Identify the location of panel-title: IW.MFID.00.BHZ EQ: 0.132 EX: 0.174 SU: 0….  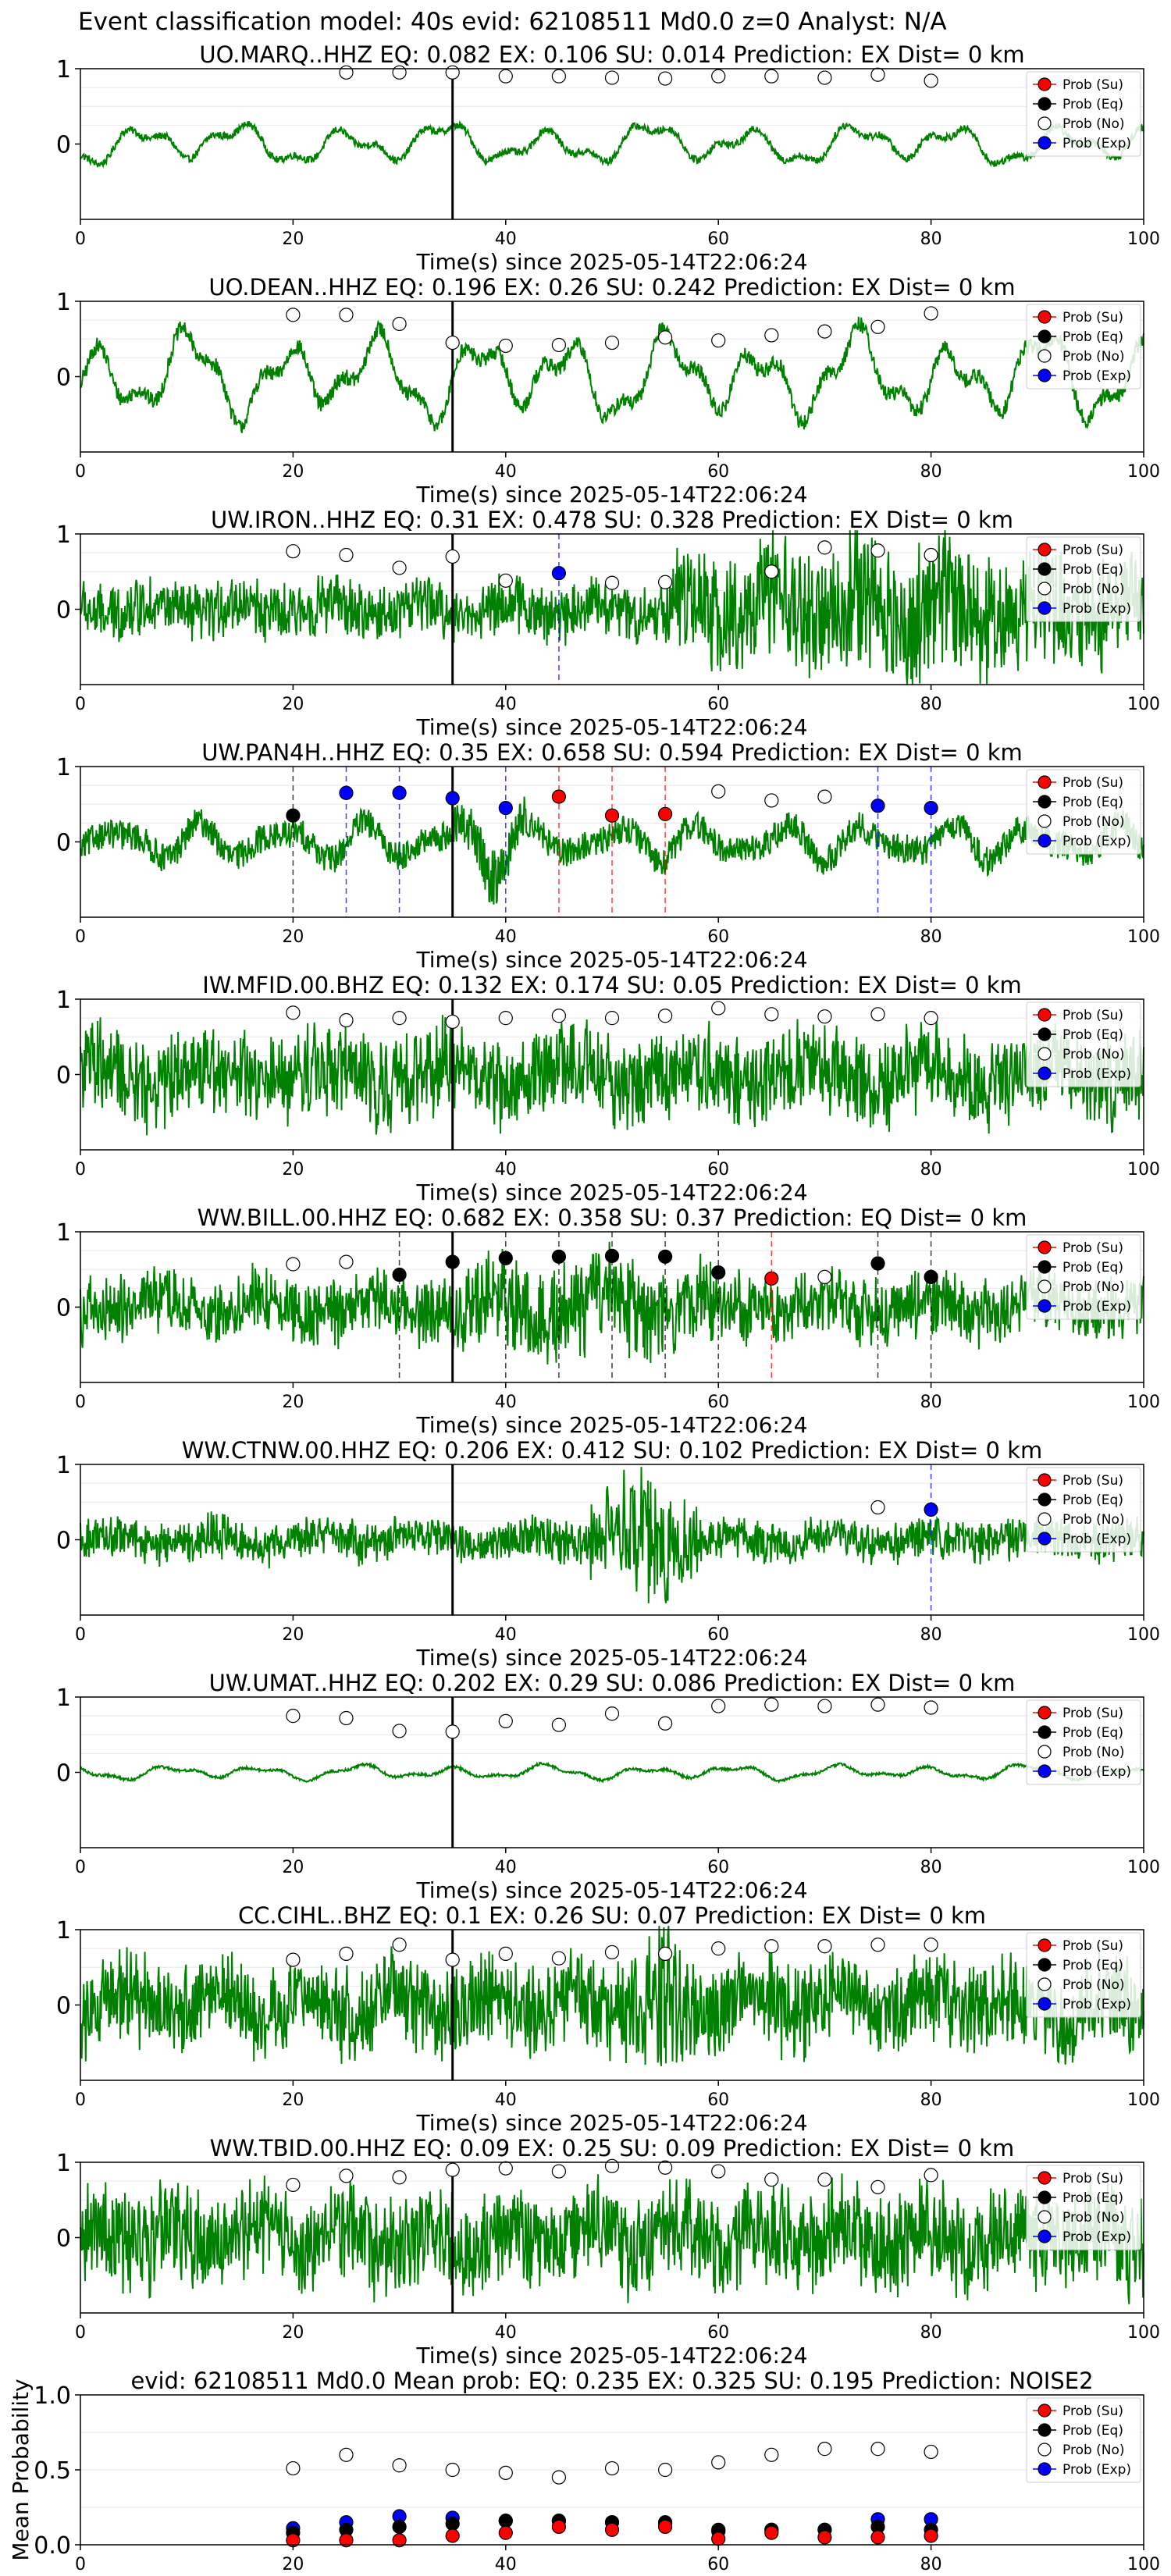
(612, 985).